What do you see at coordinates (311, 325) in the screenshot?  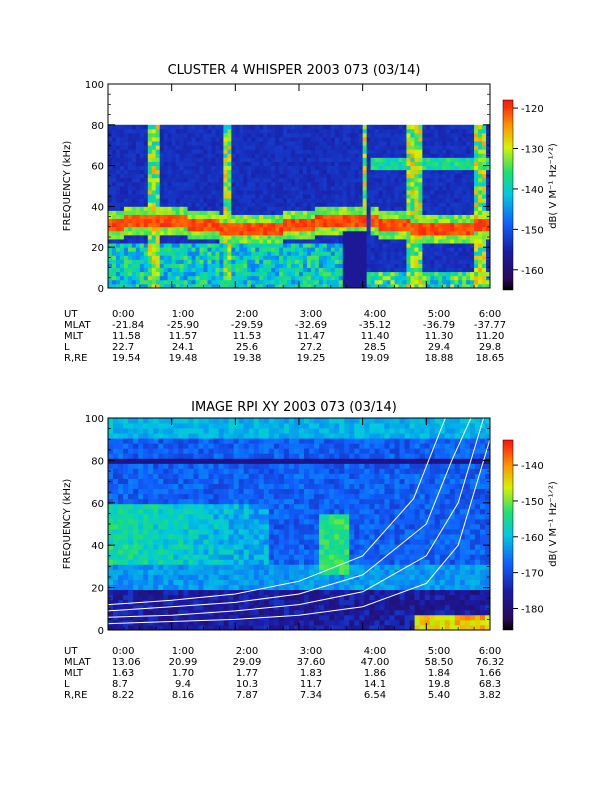 I see `ephemeris-cell: -32.69` at bounding box center [311, 325].